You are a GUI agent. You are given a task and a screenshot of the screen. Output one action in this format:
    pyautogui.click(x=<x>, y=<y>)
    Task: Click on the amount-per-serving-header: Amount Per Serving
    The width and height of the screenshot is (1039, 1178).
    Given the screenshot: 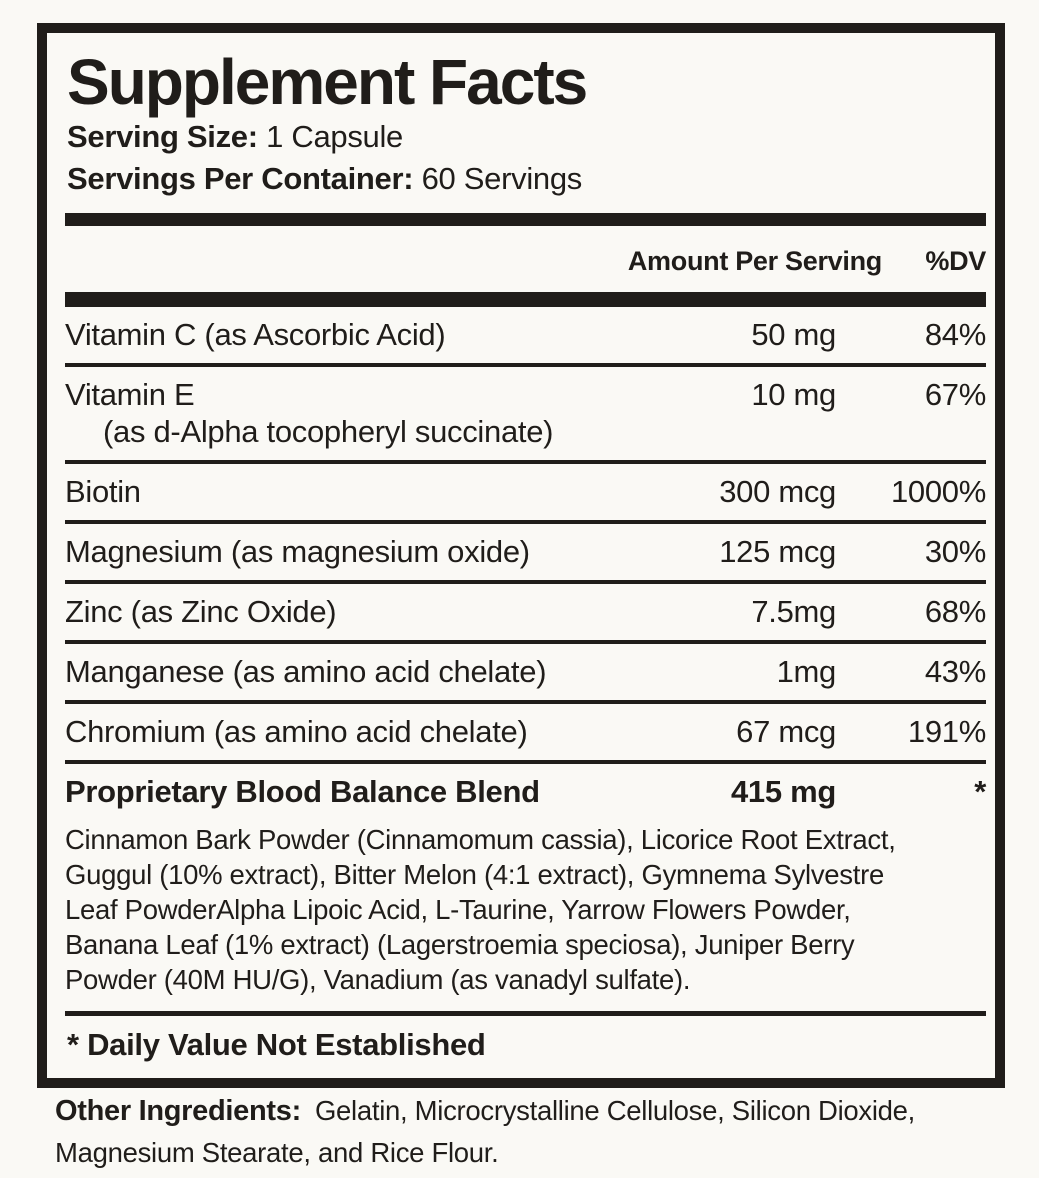 What is the action you would take?
    pyautogui.click(x=754, y=260)
    